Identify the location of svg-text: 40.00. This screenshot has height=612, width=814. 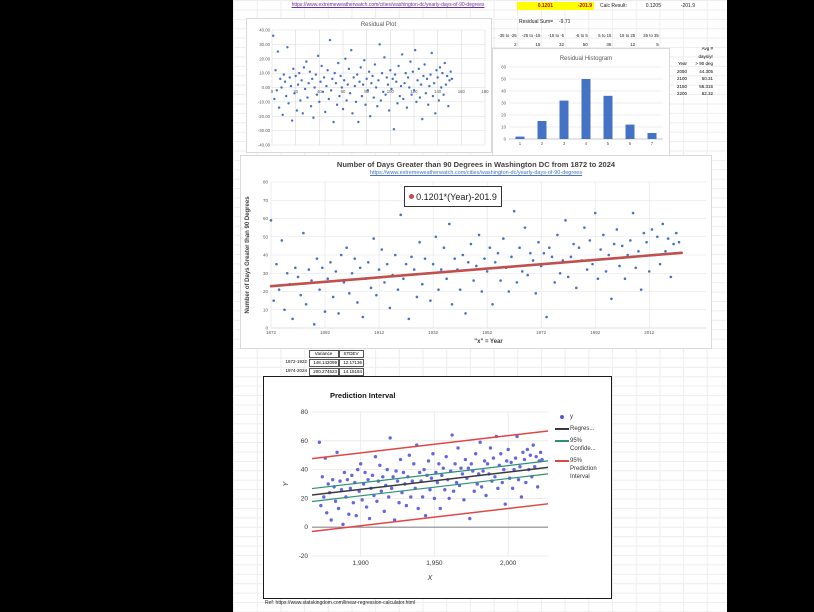
(264, 30).